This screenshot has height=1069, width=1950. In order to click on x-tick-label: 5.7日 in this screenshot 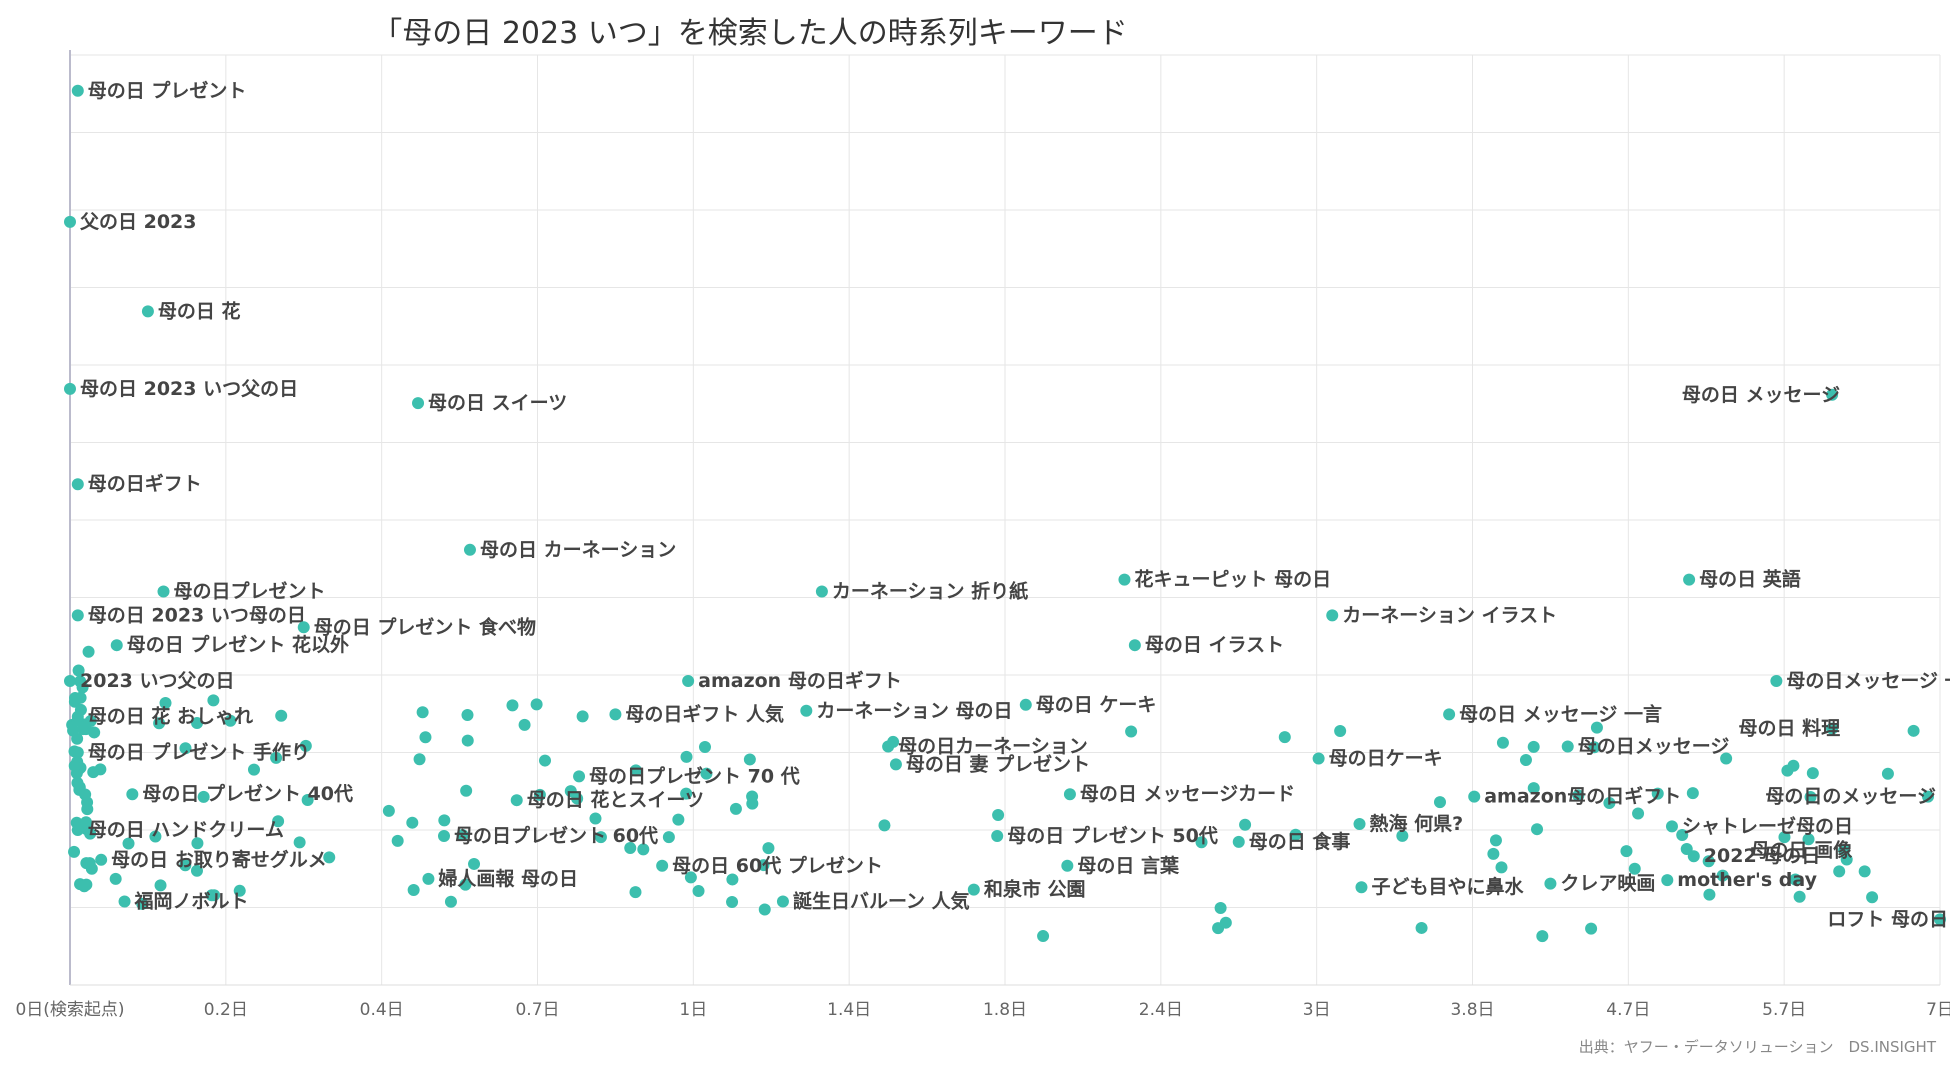, I will do `click(1784, 1010)`.